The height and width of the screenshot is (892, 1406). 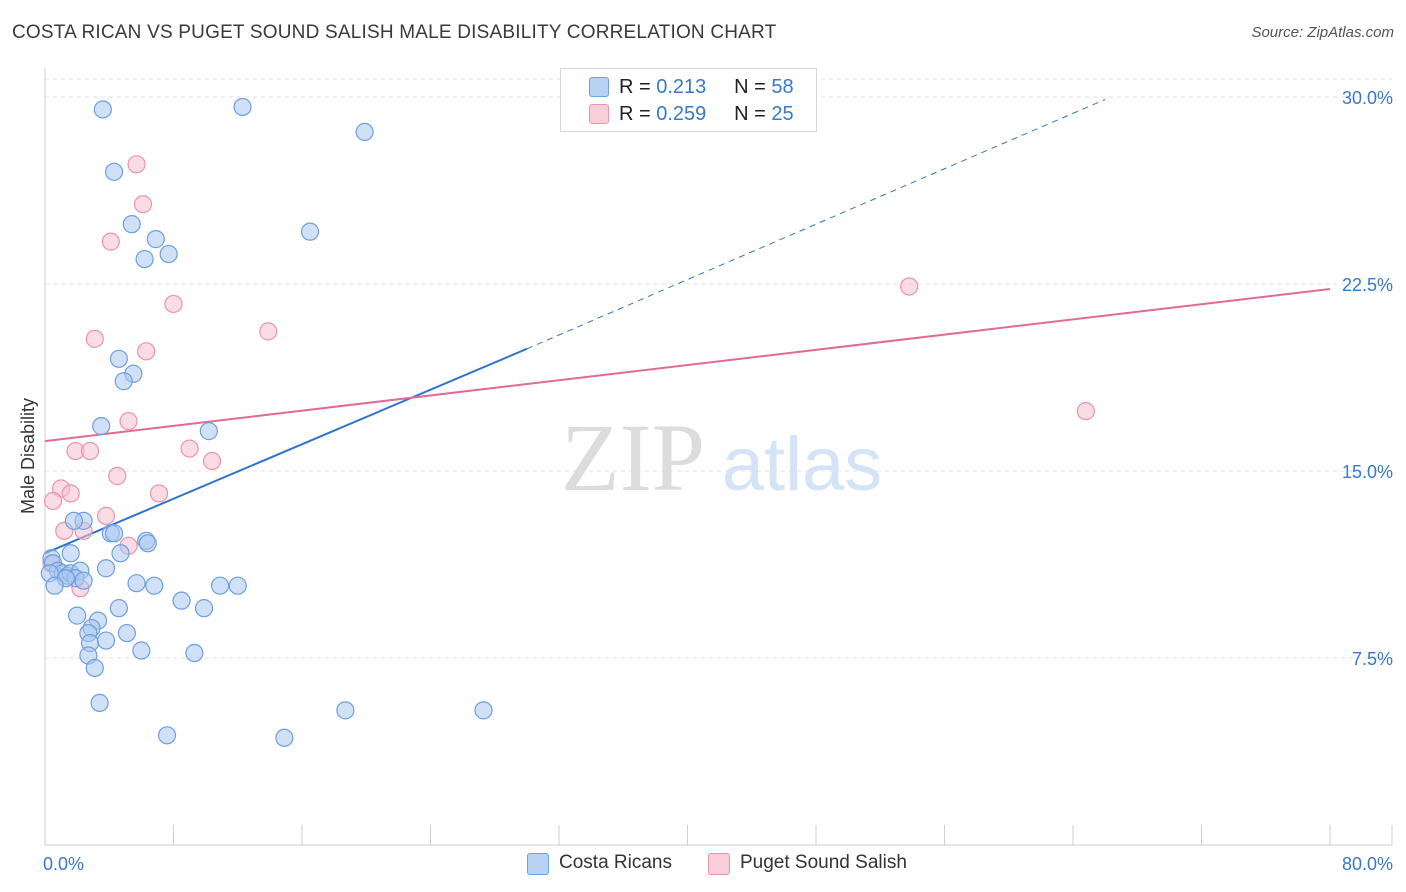 I want to click on x-tick-label-max: 80.0%, so click(x=1367, y=864).